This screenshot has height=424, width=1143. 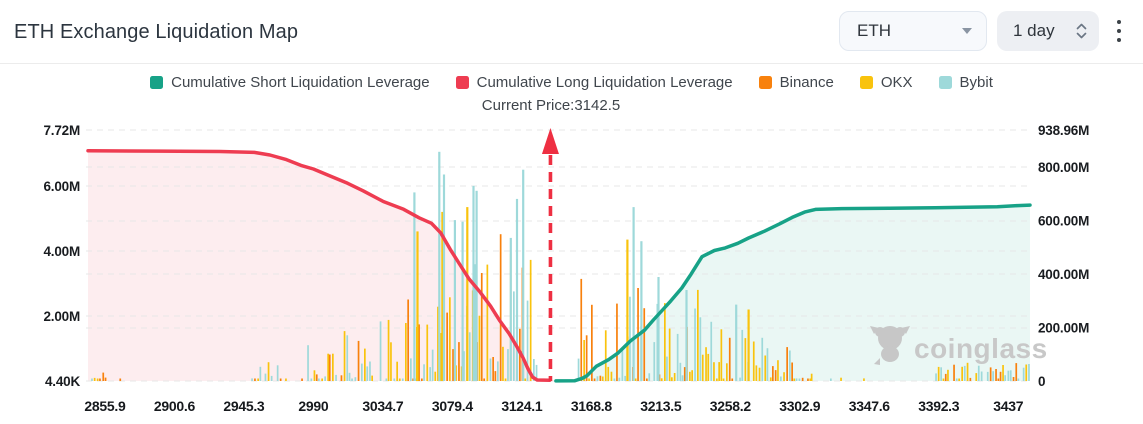 I want to click on x-tick-label: 3168.8, so click(x=592, y=406).